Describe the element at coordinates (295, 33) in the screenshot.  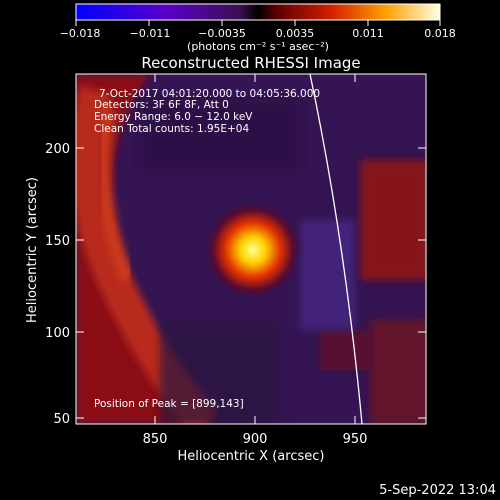
I see `colorbar-tick: 0.0035` at that location.